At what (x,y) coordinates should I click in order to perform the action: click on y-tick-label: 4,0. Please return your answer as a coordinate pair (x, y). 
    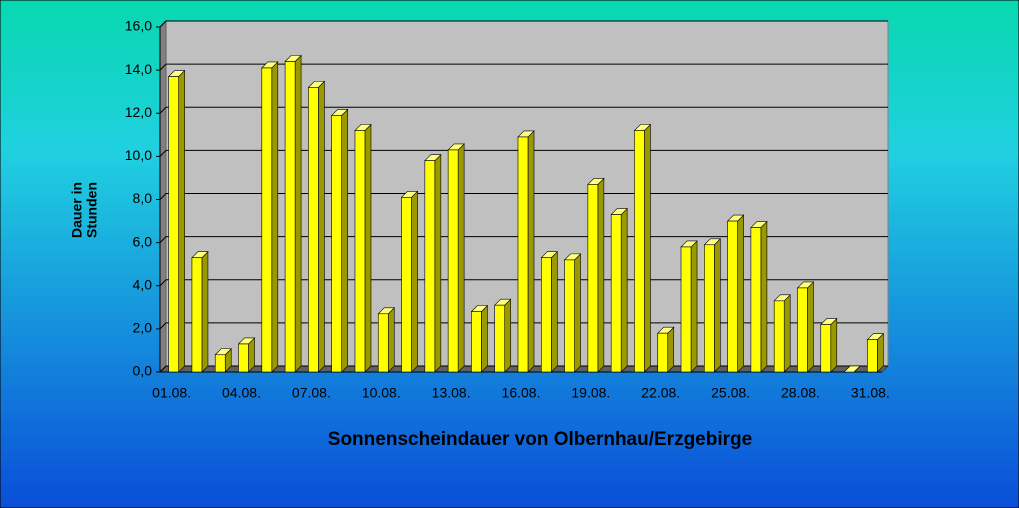
    Looking at the image, I should click on (143, 284).